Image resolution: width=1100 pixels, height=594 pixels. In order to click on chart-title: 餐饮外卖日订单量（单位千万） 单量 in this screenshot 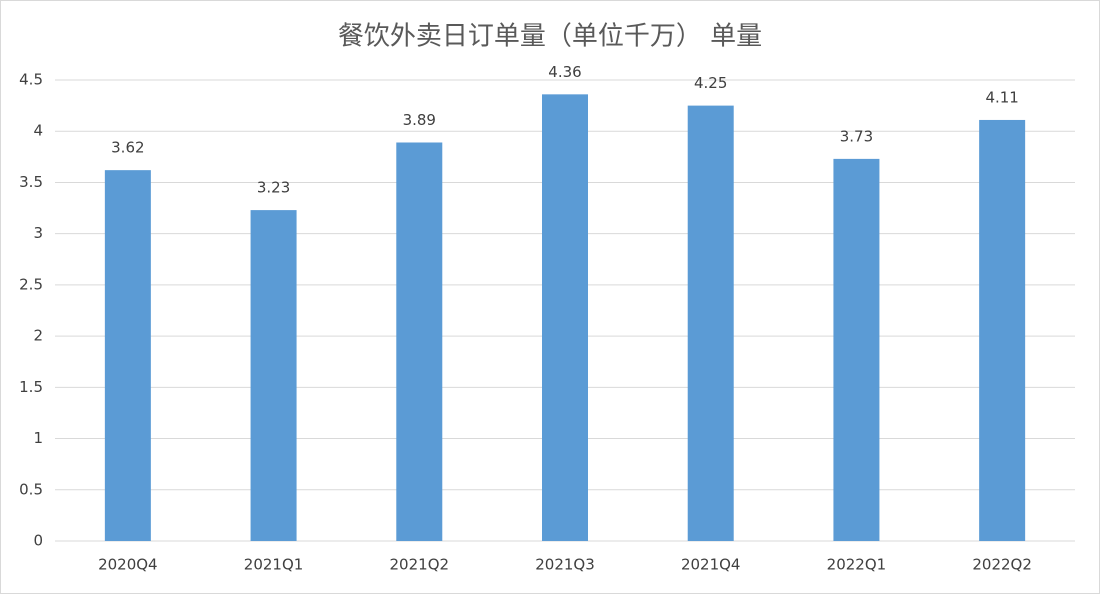, I will do `click(550, 37)`.